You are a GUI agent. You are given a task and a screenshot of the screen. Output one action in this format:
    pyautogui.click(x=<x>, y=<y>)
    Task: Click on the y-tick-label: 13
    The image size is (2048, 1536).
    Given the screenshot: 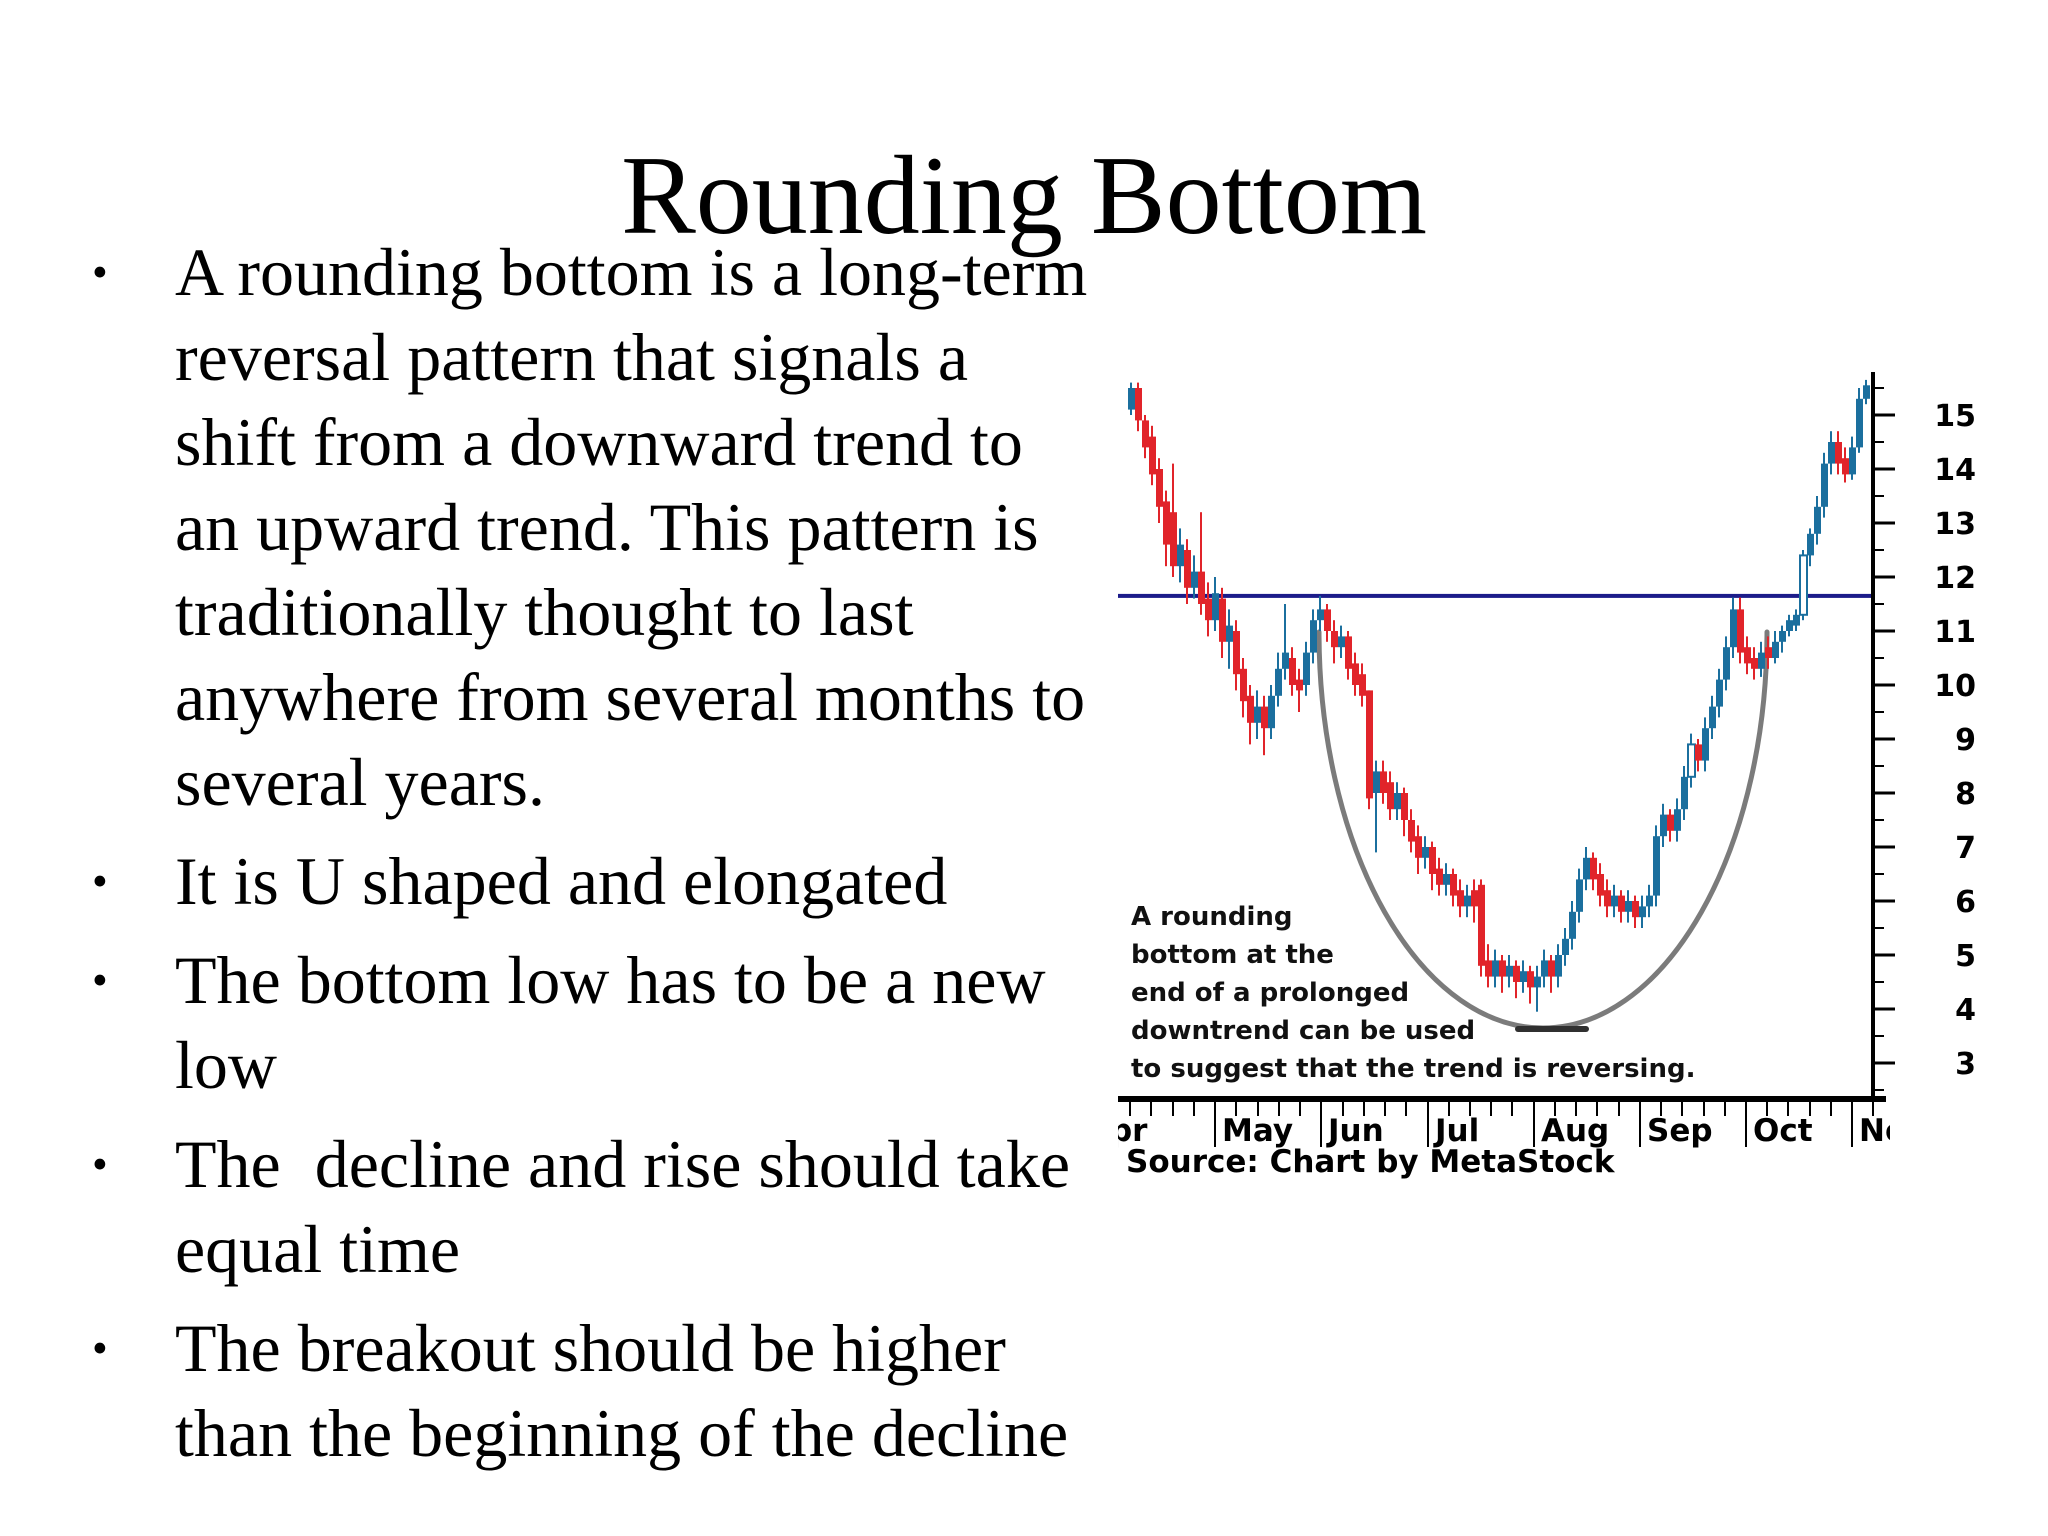 What is the action you would take?
    pyautogui.click(x=1955, y=524)
    